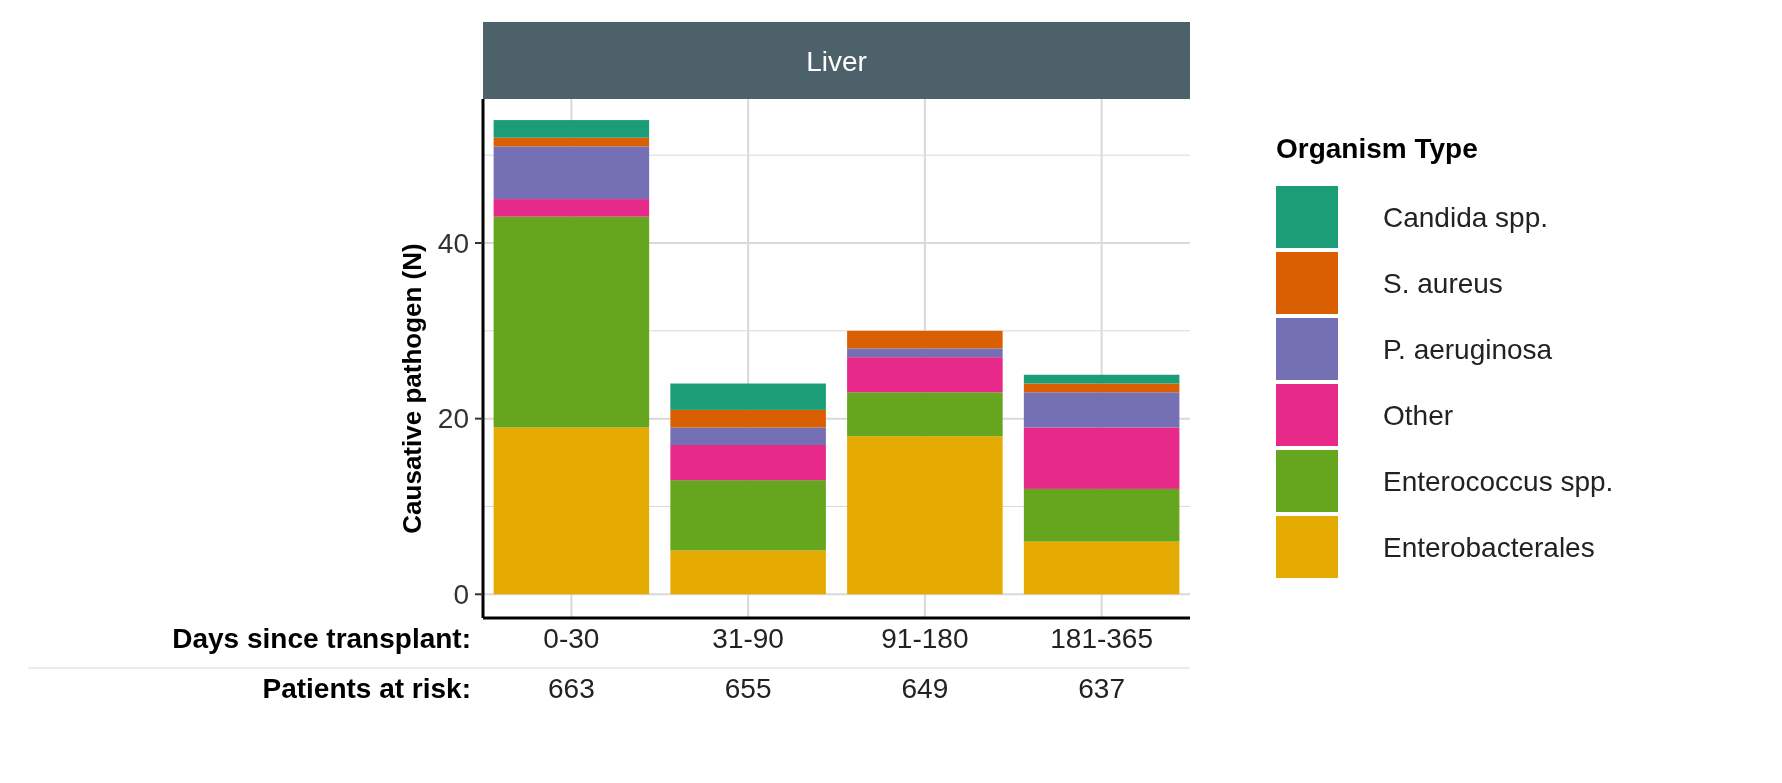 The width and height of the screenshot is (1782, 783). I want to click on x-tick-label: 91-180, so click(925, 638).